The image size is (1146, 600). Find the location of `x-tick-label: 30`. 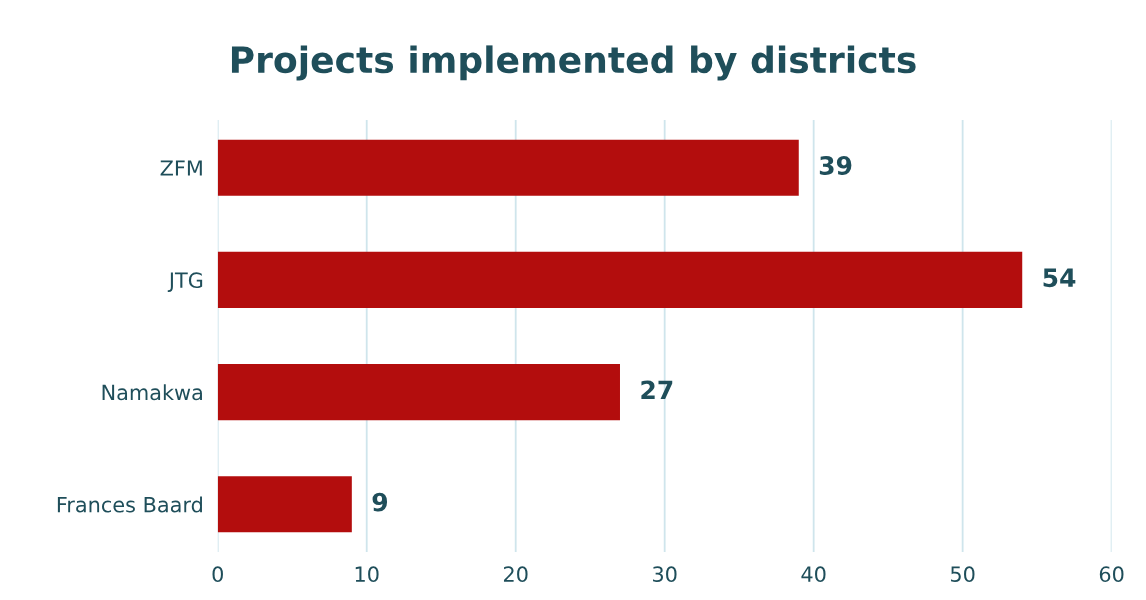

x-tick-label: 30 is located at coordinates (665, 574).